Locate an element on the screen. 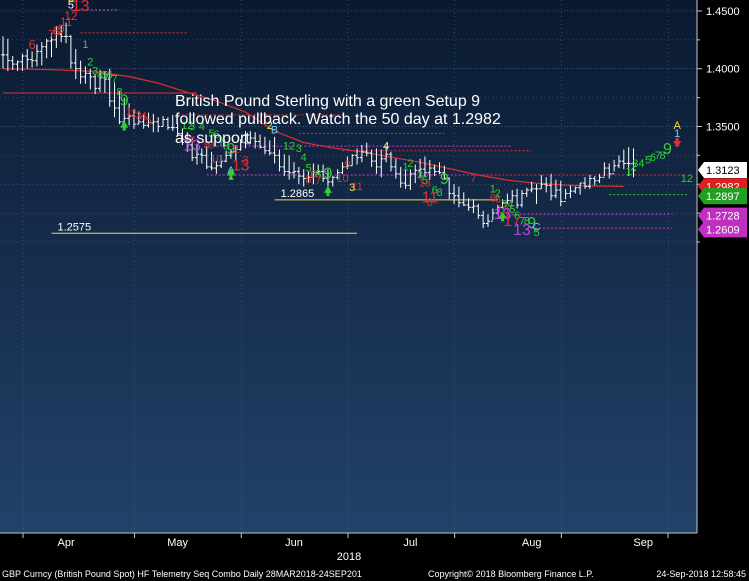  td-count-label: 17 is located at coordinates (512, 221).